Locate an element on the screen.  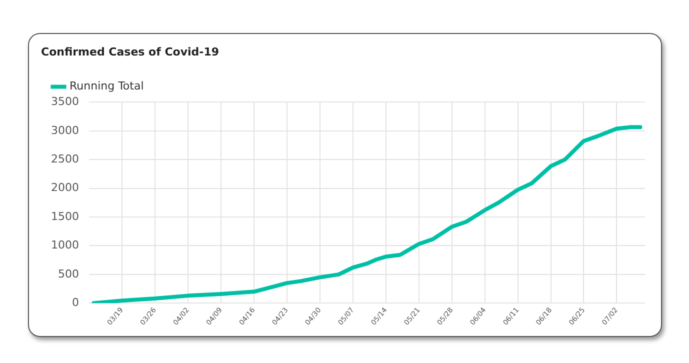
y-tick-label: 3500 is located at coordinates (64, 101).